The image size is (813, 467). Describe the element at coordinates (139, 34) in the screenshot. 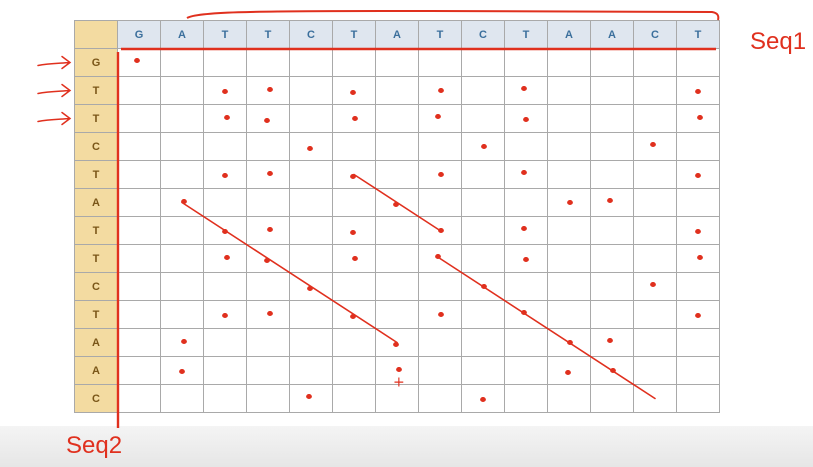

I see `seq1-letter: G` at that location.